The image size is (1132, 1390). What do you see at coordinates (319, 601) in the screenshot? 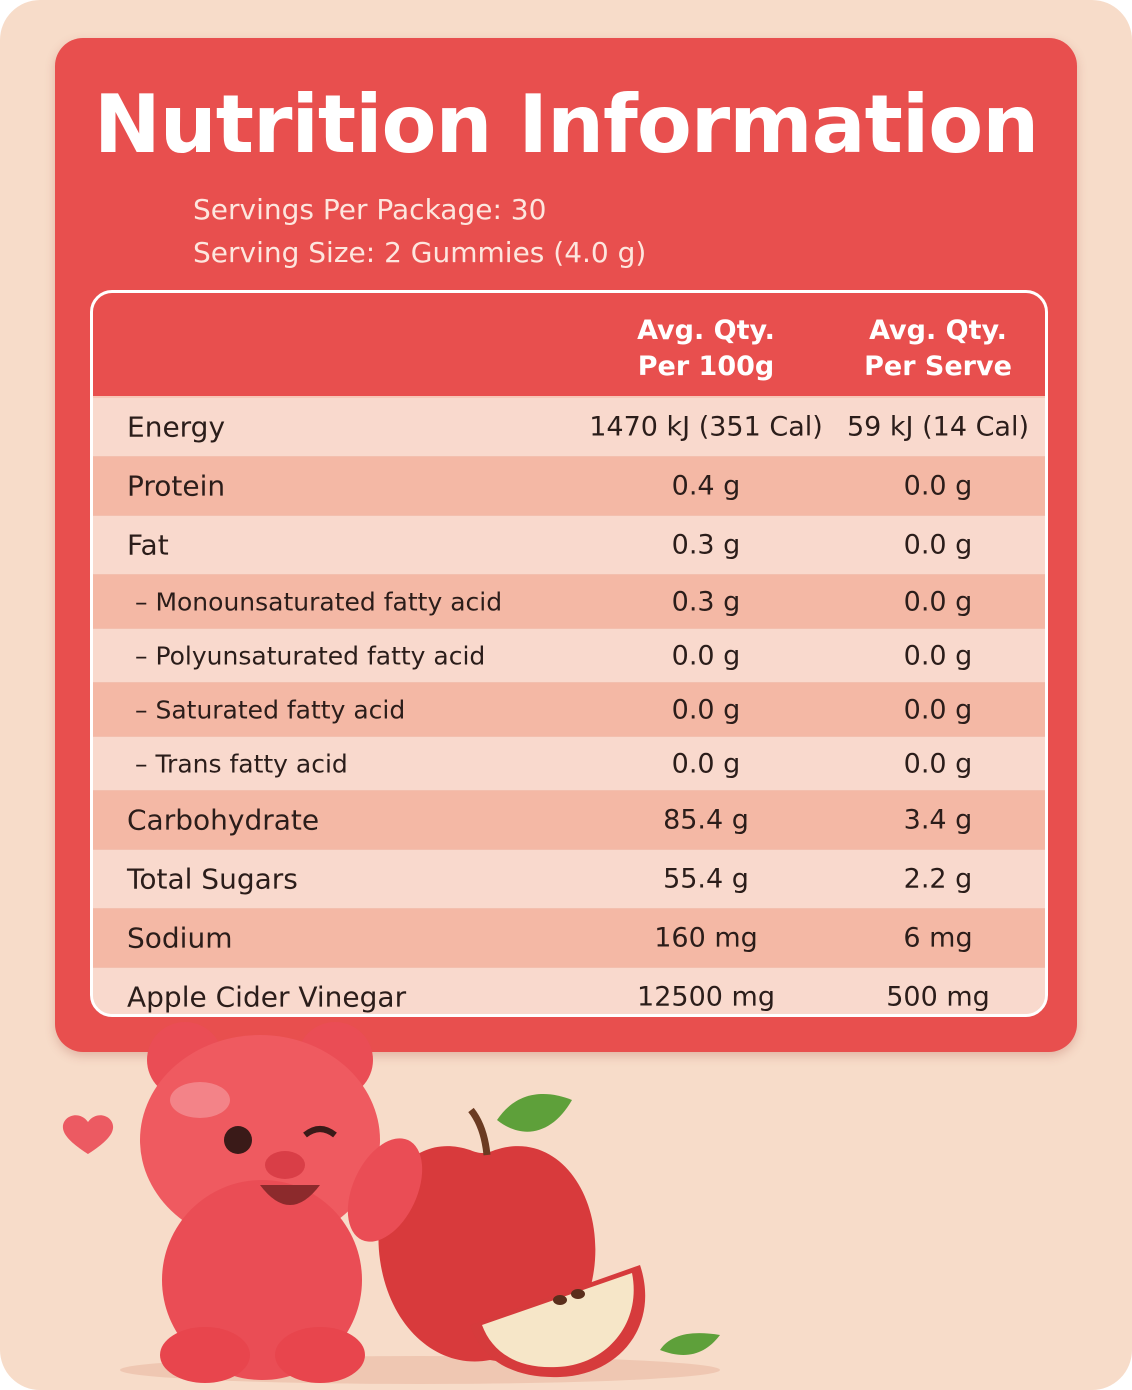
I see `nutrient-name: – Monounsaturated fatty acid` at bounding box center [319, 601].